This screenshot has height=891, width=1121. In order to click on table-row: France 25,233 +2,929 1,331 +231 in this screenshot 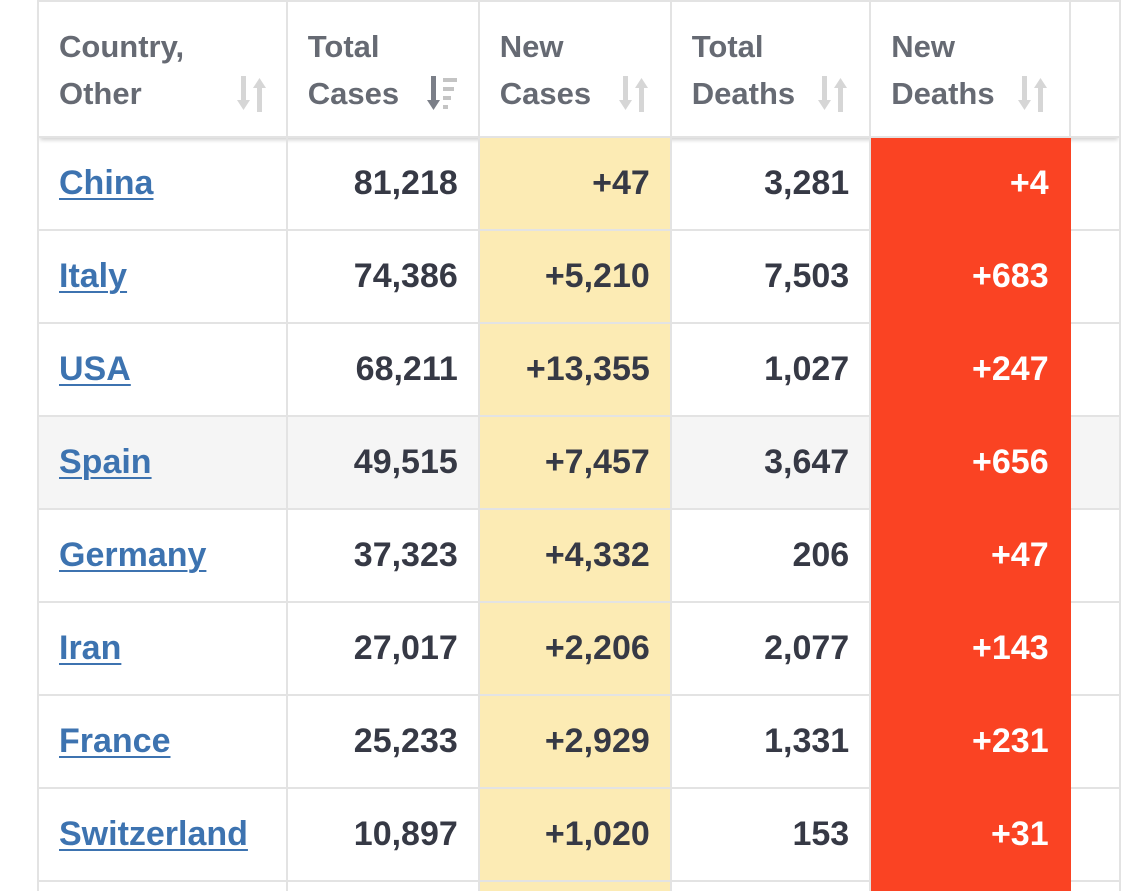, I will do `click(579, 741)`.